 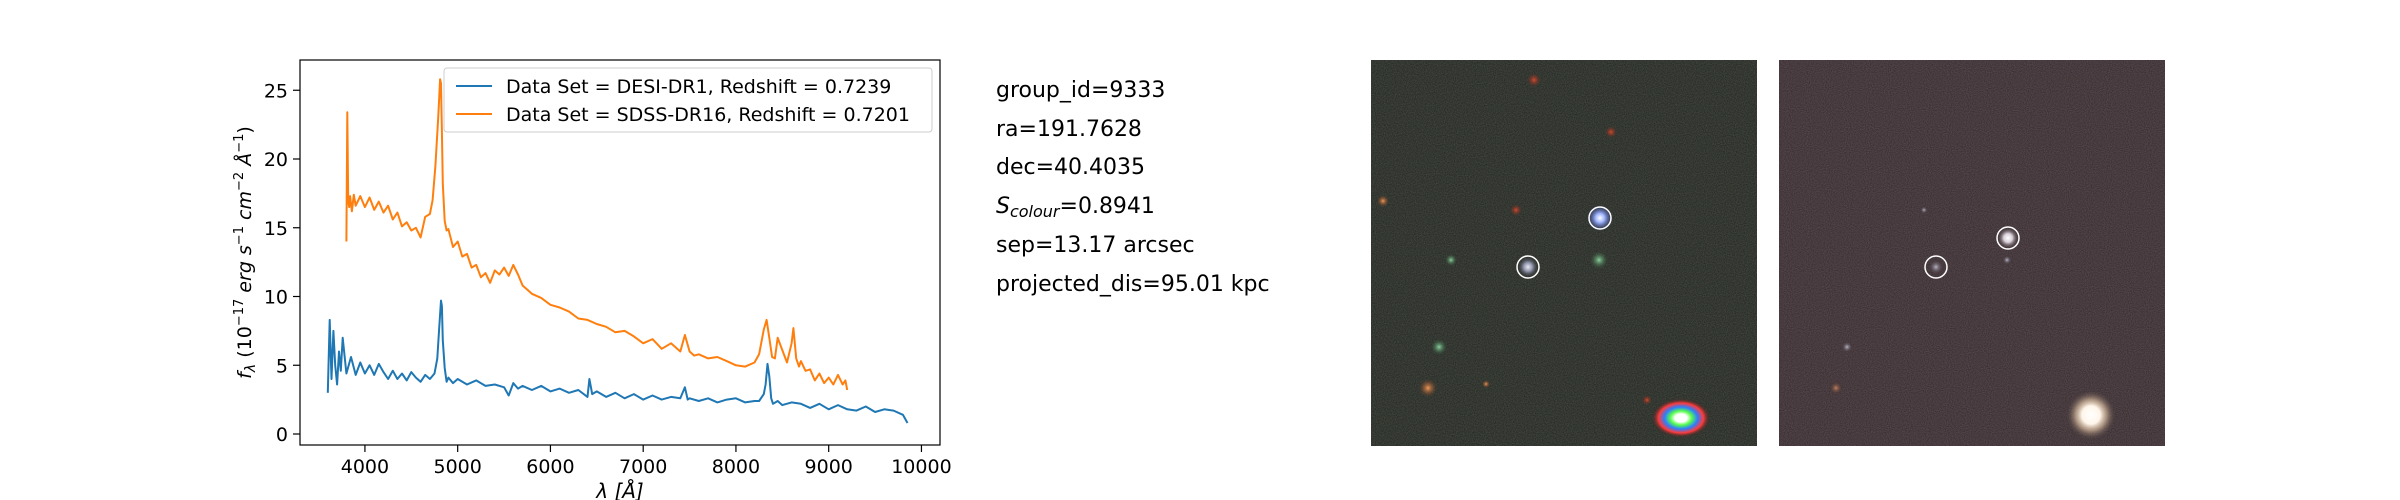 What do you see at coordinates (1081, 90) in the screenshot?
I see `group-id-text: group_id=9333` at bounding box center [1081, 90].